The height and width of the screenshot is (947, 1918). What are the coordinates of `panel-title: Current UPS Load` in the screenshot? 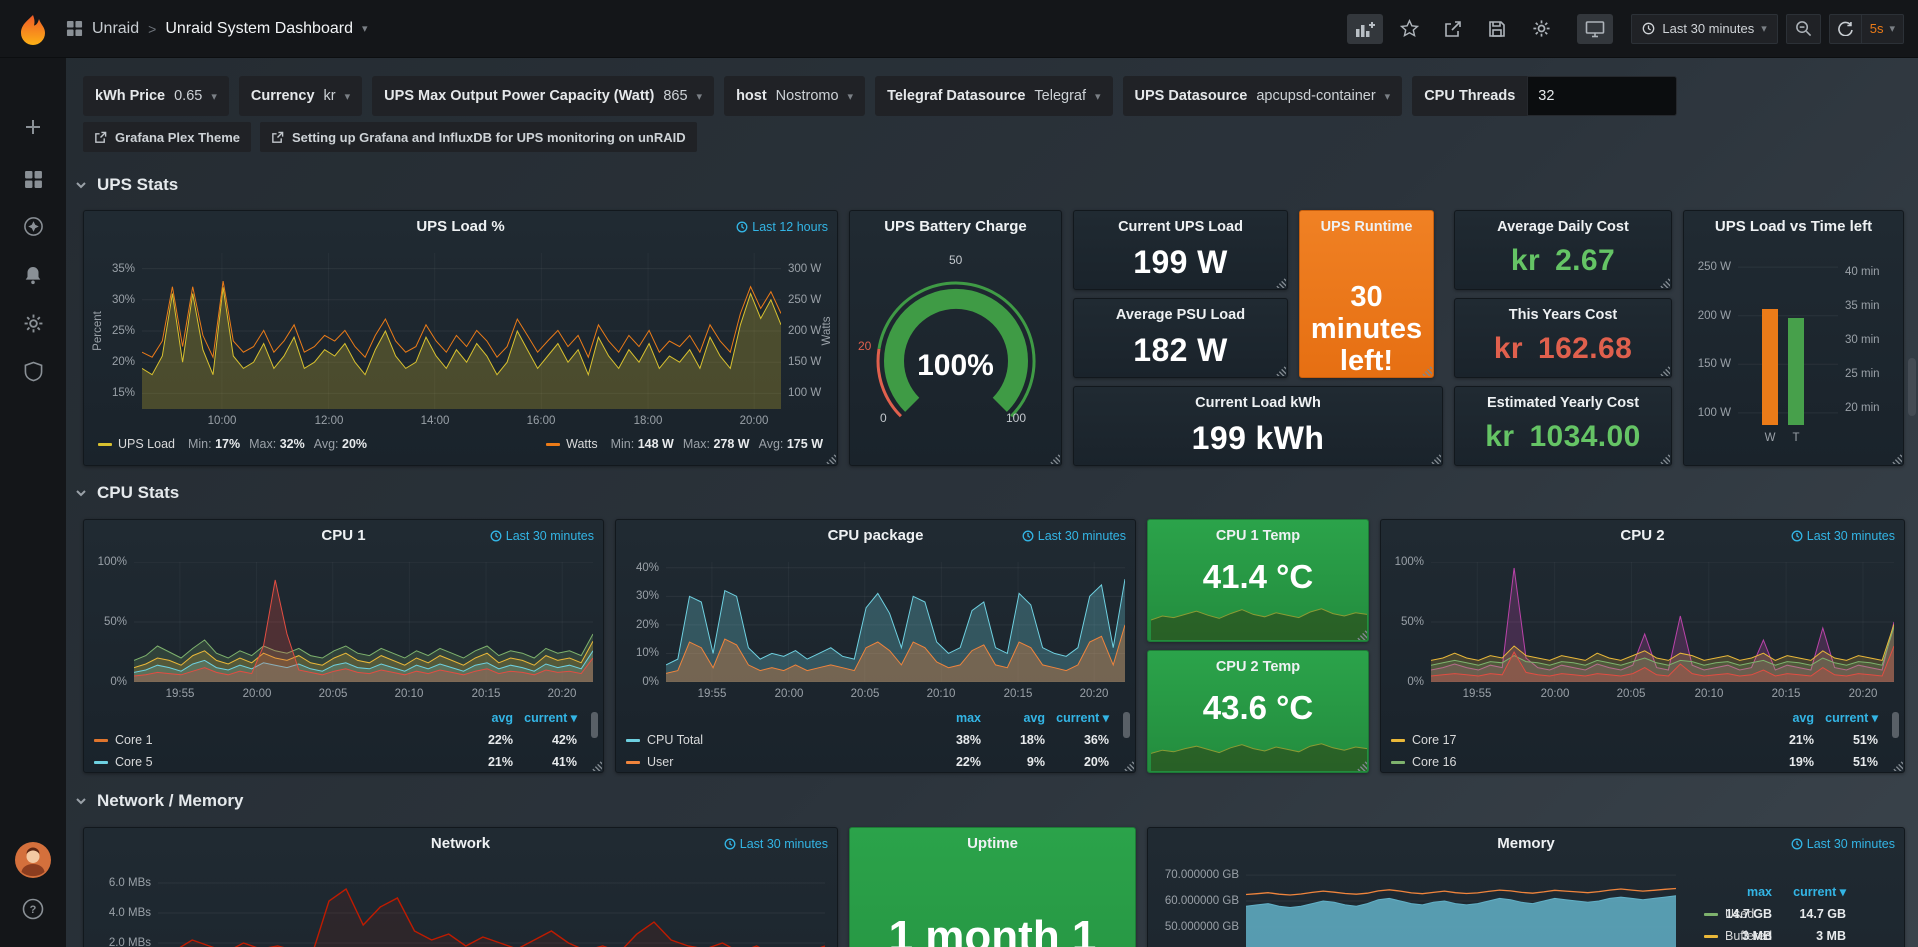 It's located at (1180, 227).